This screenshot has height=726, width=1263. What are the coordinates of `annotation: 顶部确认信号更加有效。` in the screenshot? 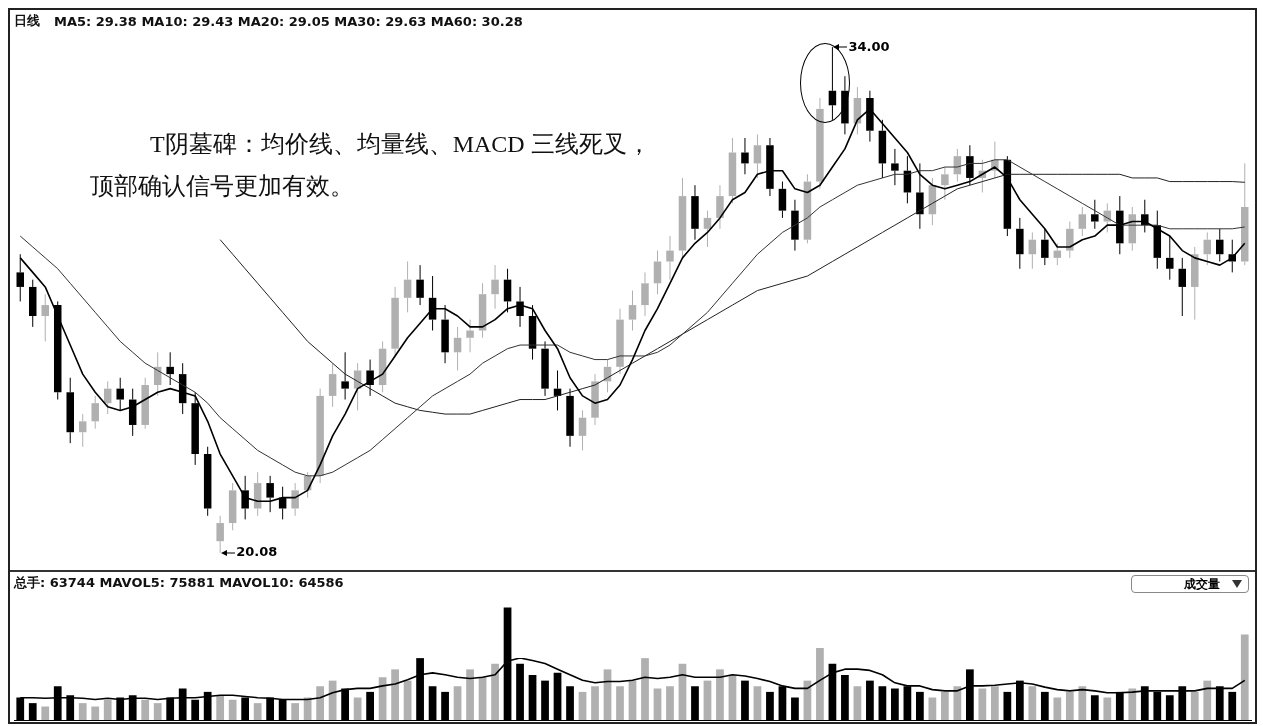 It's located at (222, 186).